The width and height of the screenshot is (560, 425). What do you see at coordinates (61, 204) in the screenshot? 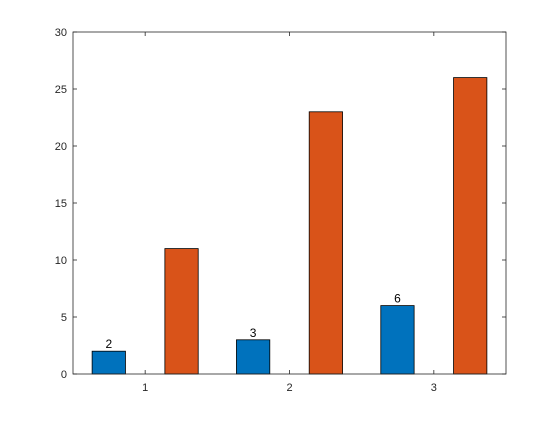
I see `y-tick-label: 15` at bounding box center [61, 204].